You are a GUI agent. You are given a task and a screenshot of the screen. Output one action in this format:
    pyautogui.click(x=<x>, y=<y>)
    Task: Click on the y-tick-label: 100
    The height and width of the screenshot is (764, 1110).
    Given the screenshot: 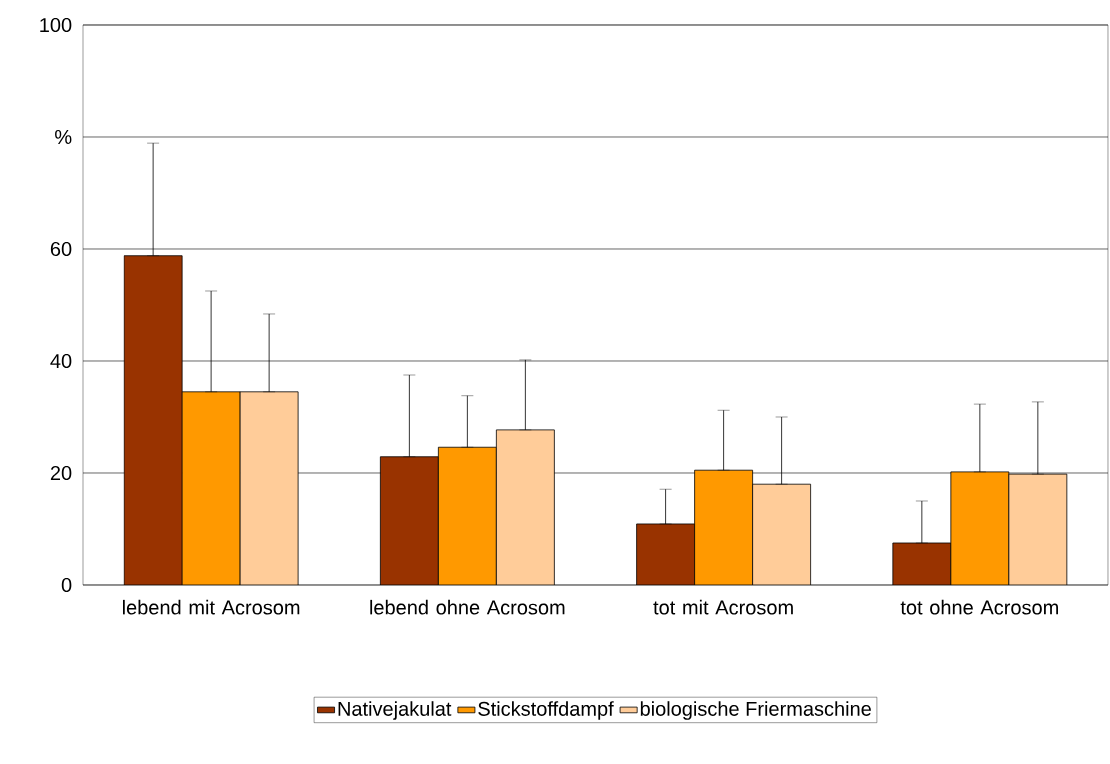 What is the action you would take?
    pyautogui.click(x=56, y=25)
    